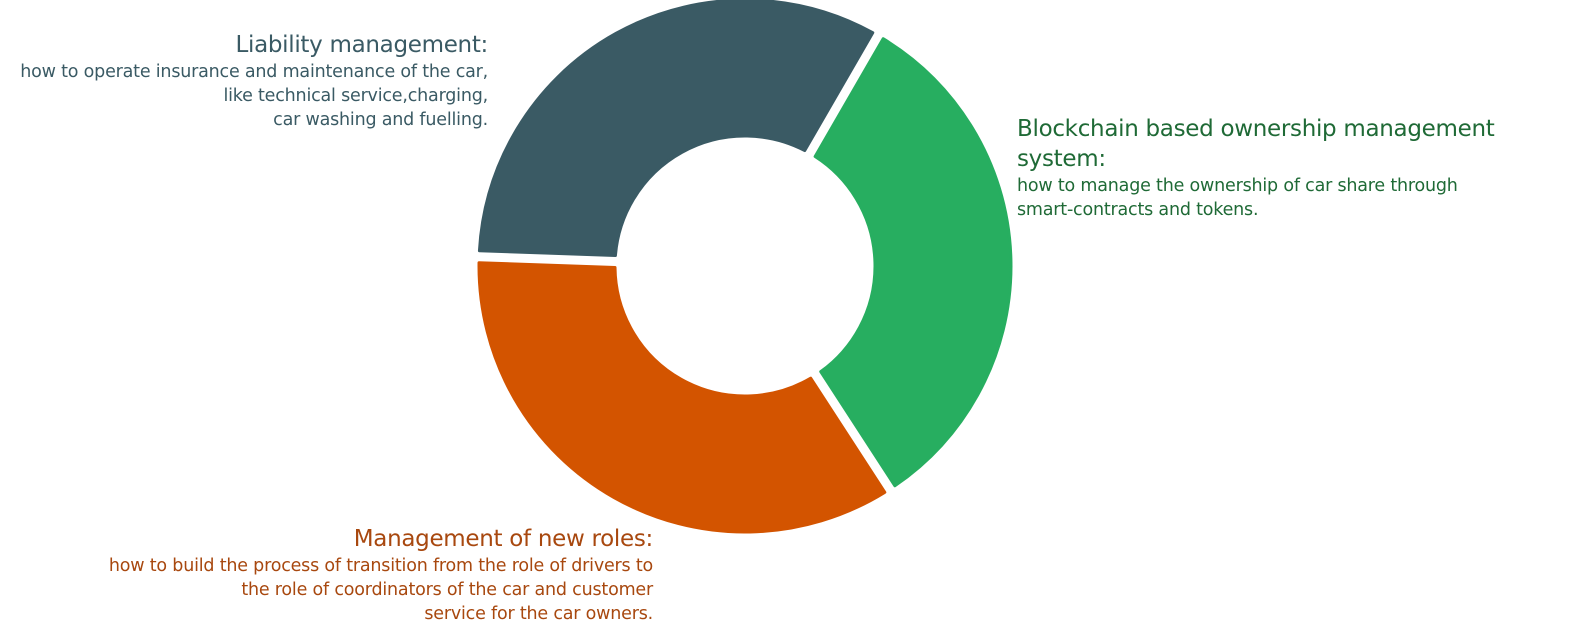  What do you see at coordinates (682, 397) in the screenshot?
I see `segment-management-of-new-roles` at bounding box center [682, 397].